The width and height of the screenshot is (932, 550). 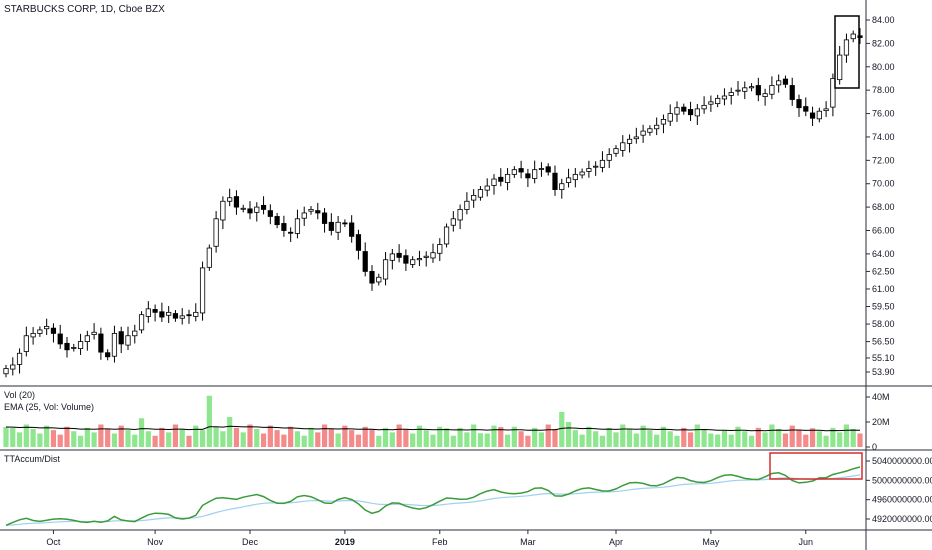 What do you see at coordinates (902, 519) in the screenshot?
I see `y-tick-label: 4920000000.00` at bounding box center [902, 519].